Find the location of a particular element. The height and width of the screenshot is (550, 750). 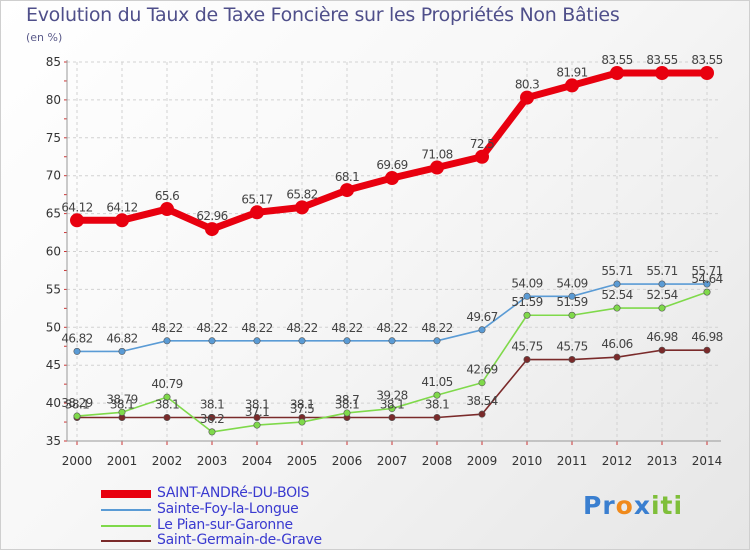

y-tick-label-4: 55 is located at coordinates (53, 289).